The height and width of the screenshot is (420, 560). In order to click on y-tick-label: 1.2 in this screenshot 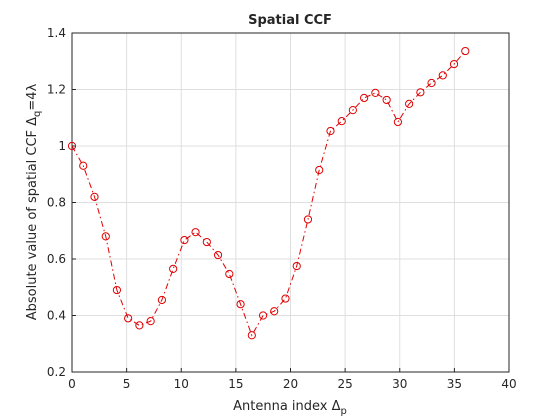, I will do `click(56, 90)`.